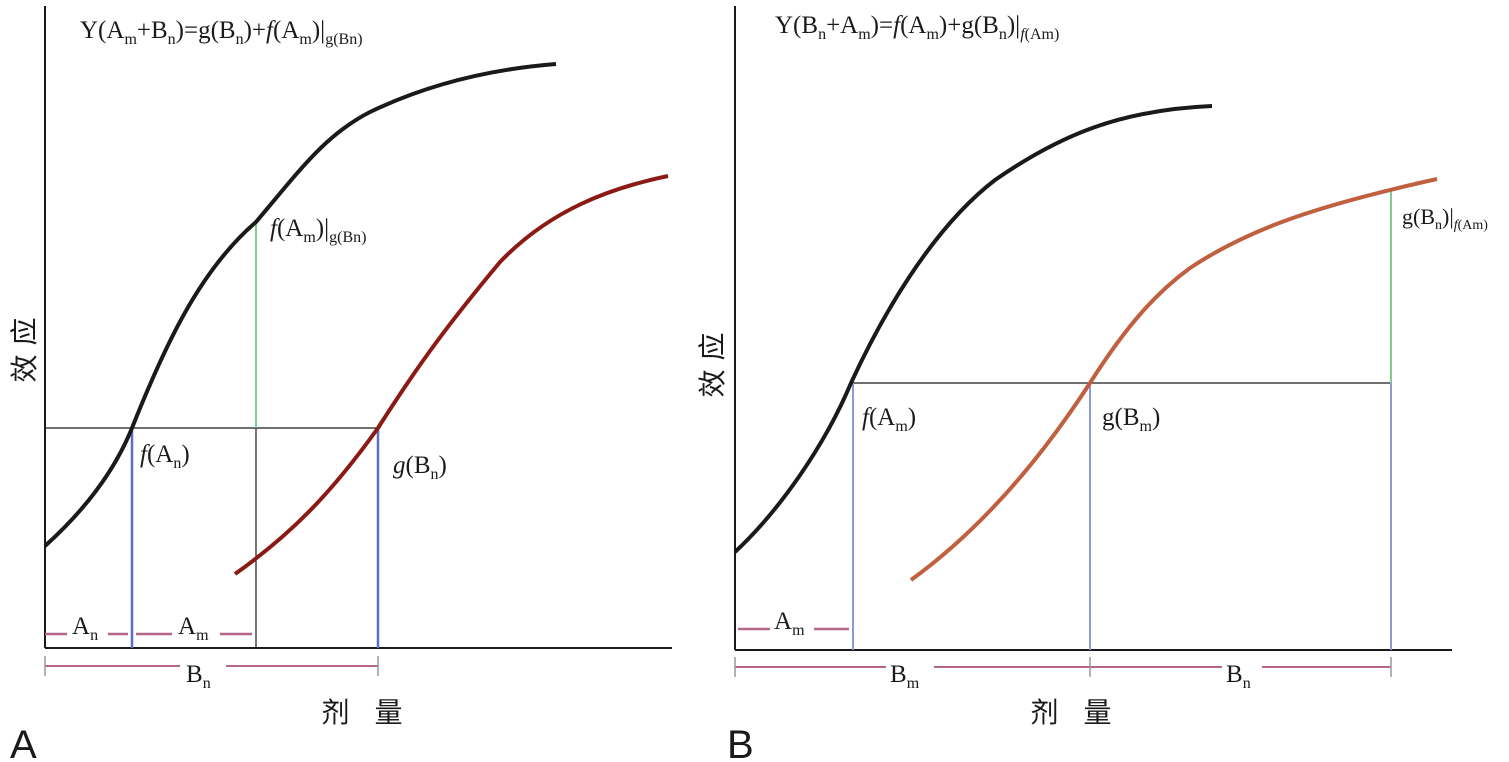 The image size is (1509, 762). I want to click on panel-b-label-gBn-f: g(Bn)|f(Am), so click(1445, 218).